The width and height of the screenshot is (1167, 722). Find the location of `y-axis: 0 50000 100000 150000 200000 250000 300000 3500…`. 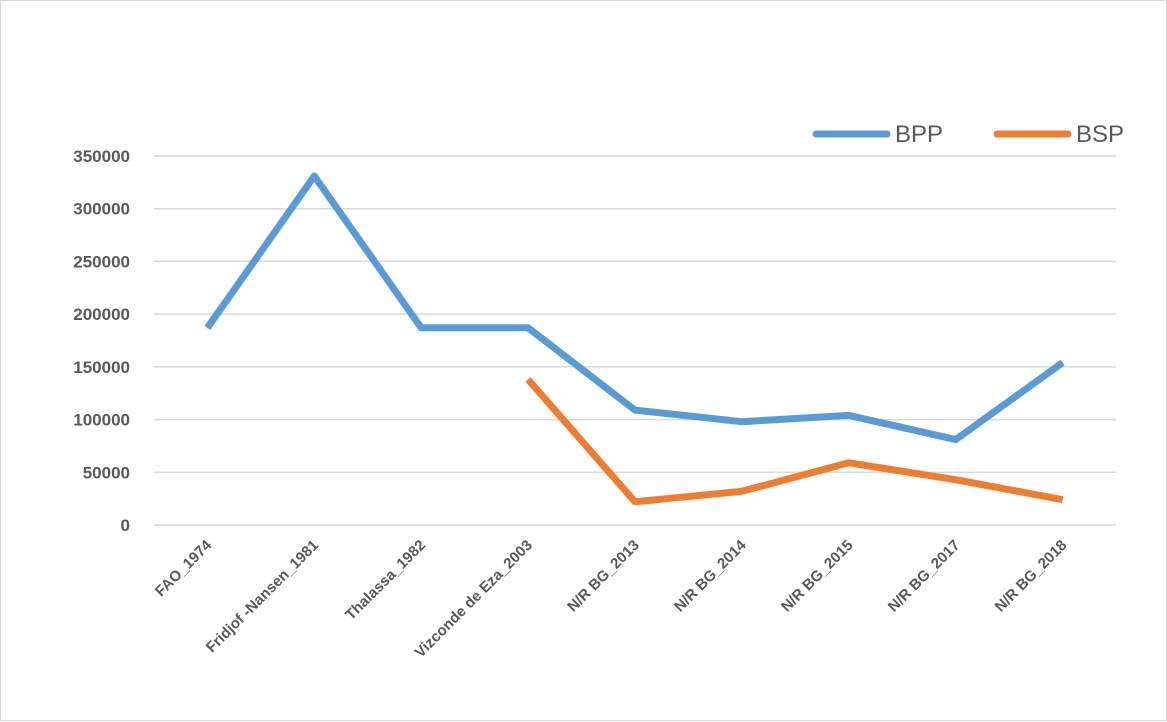

y-axis: 0 50000 100000 150000 200000 250000 300000 3500… is located at coordinates (101, 341).